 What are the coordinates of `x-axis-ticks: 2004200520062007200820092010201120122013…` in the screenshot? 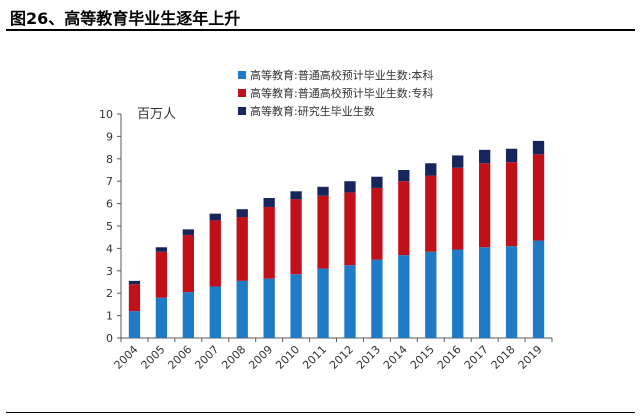 It's located at (332, 355).